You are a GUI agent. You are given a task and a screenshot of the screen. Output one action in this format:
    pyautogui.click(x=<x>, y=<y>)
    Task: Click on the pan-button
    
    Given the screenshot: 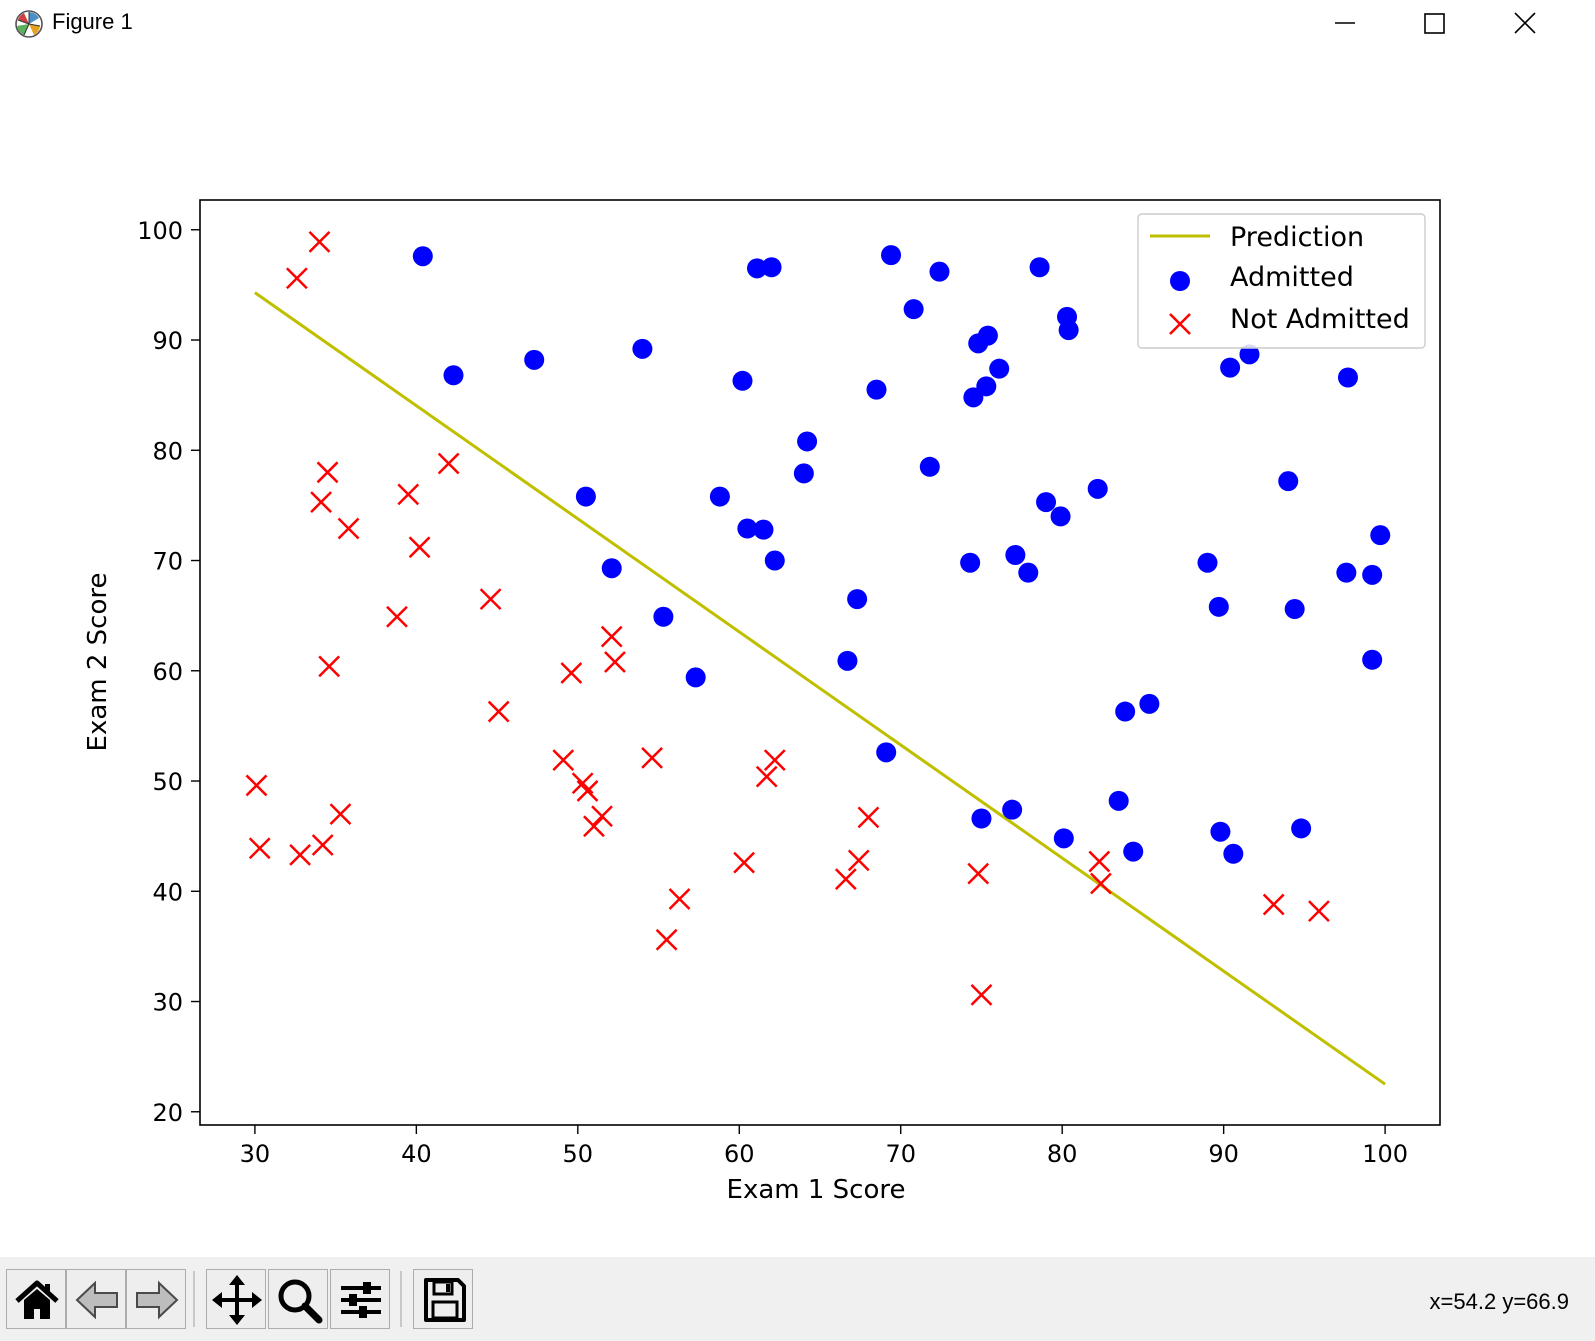 What is the action you would take?
    pyautogui.click(x=236, y=1299)
    